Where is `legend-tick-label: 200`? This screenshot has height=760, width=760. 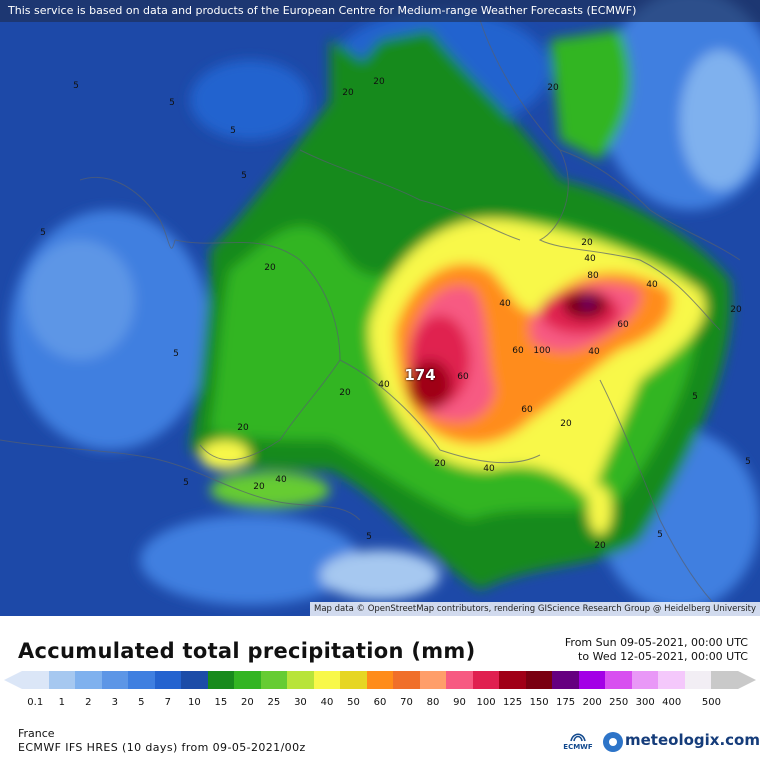 legend-tick-label: 200 is located at coordinates (592, 702).